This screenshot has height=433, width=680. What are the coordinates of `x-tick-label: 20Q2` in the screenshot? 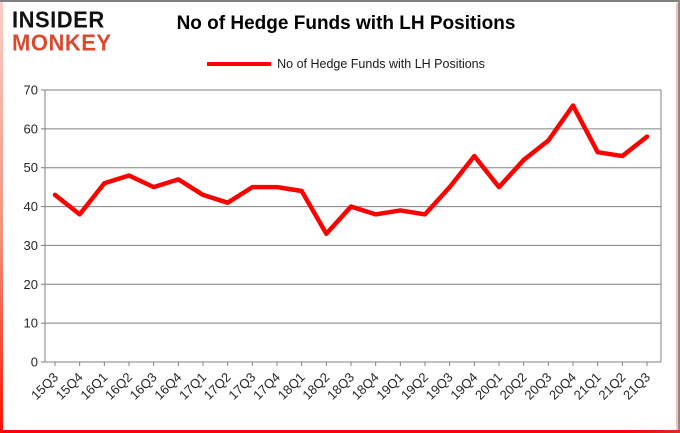 It's located at (513, 386).